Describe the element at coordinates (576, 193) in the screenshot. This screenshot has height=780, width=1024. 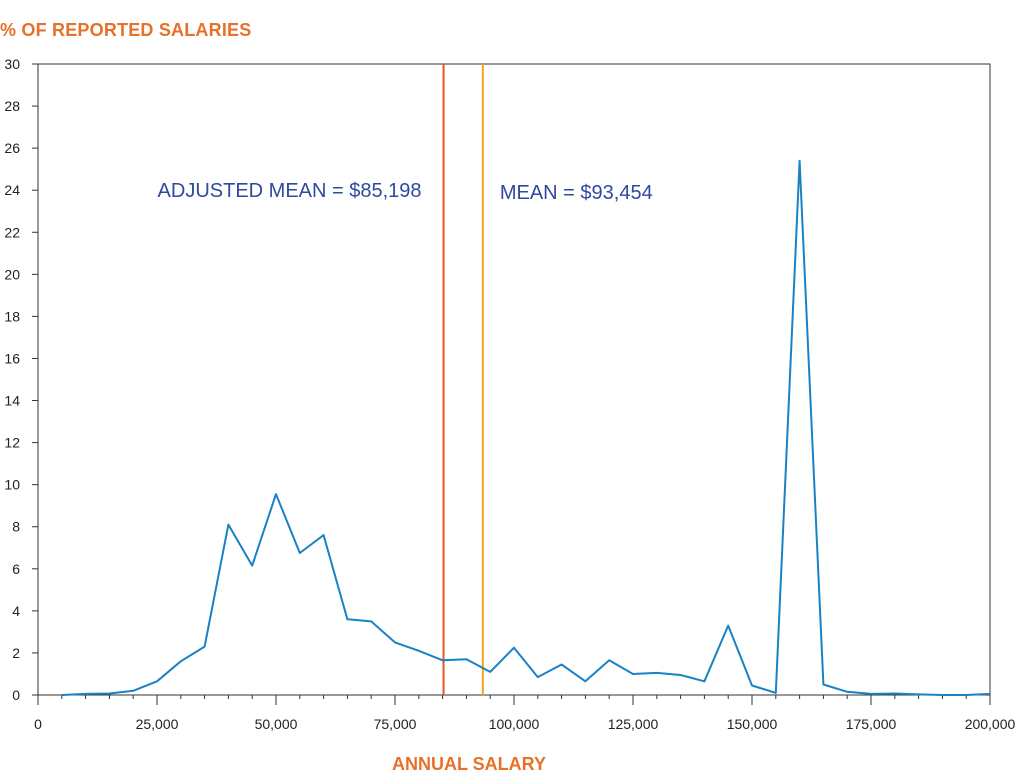
I see `mean-label: MEAN = $93,454` at that location.